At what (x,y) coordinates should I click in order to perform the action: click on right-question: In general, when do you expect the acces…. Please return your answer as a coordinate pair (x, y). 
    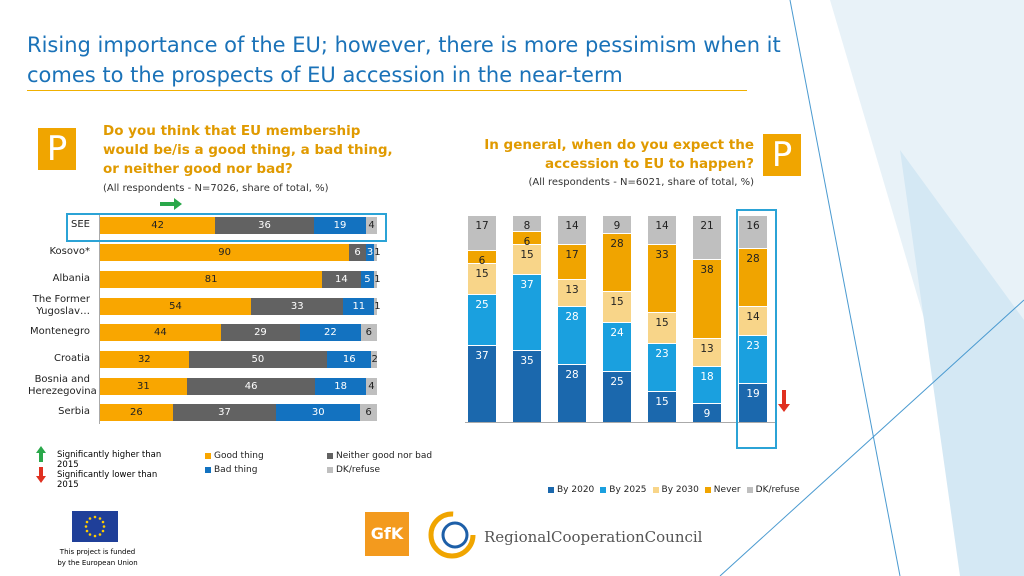
    Looking at the image, I should click on (619, 154).